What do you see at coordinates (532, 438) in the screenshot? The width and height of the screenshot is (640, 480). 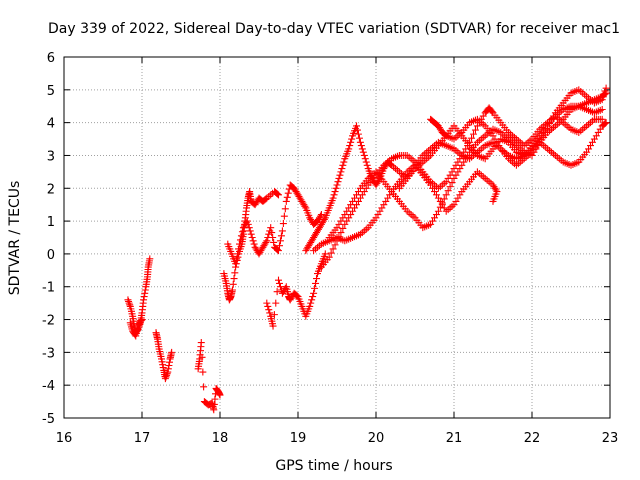 I see `x-tick-label: 22` at bounding box center [532, 438].